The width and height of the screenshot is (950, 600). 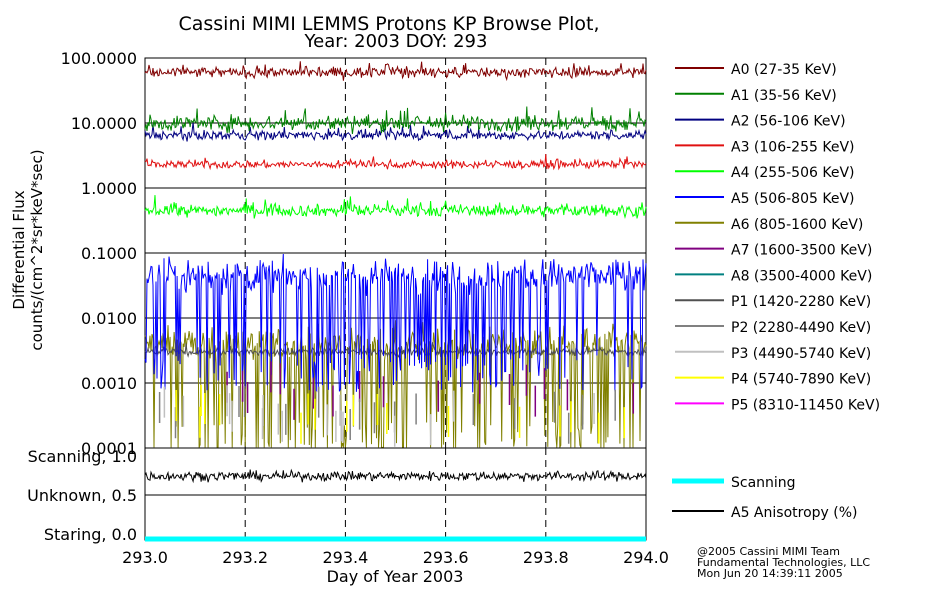 I want to click on x-tick-label: 294.0, so click(x=646, y=557).